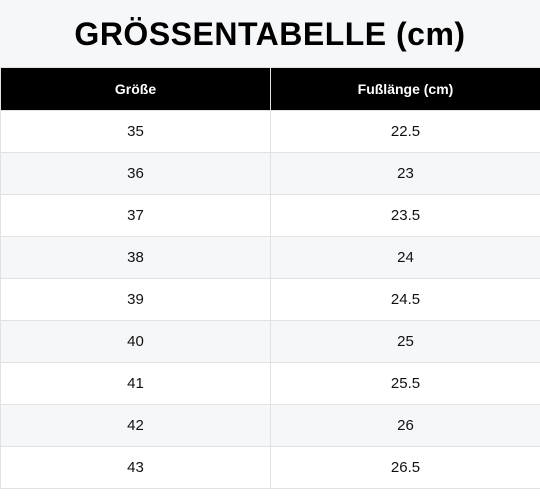 The height and width of the screenshot is (498, 540). Describe the element at coordinates (405, 215) in the screenshot. I see `foot-length-cell: 23.5` at that location.